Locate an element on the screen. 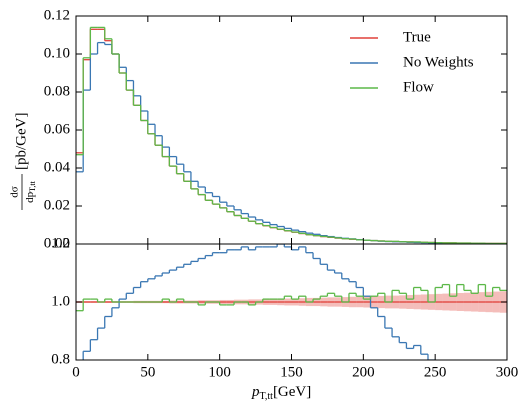 The image size is (529, 414). legend-label: No Weights is located at coordinates (438, 62).